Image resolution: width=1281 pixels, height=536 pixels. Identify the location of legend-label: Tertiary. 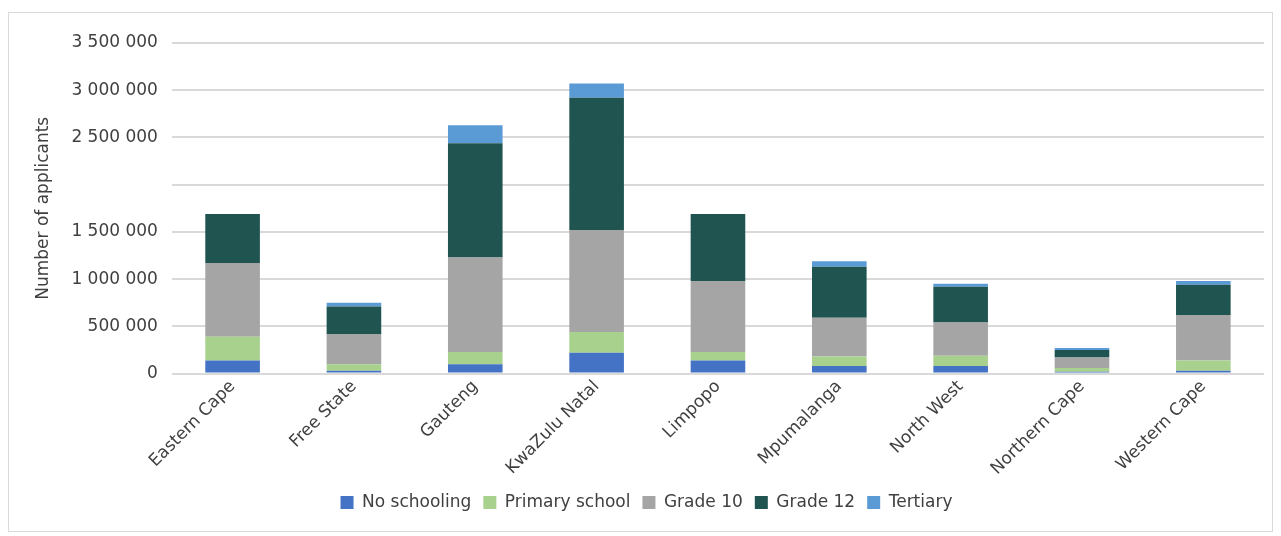
(920, 500).